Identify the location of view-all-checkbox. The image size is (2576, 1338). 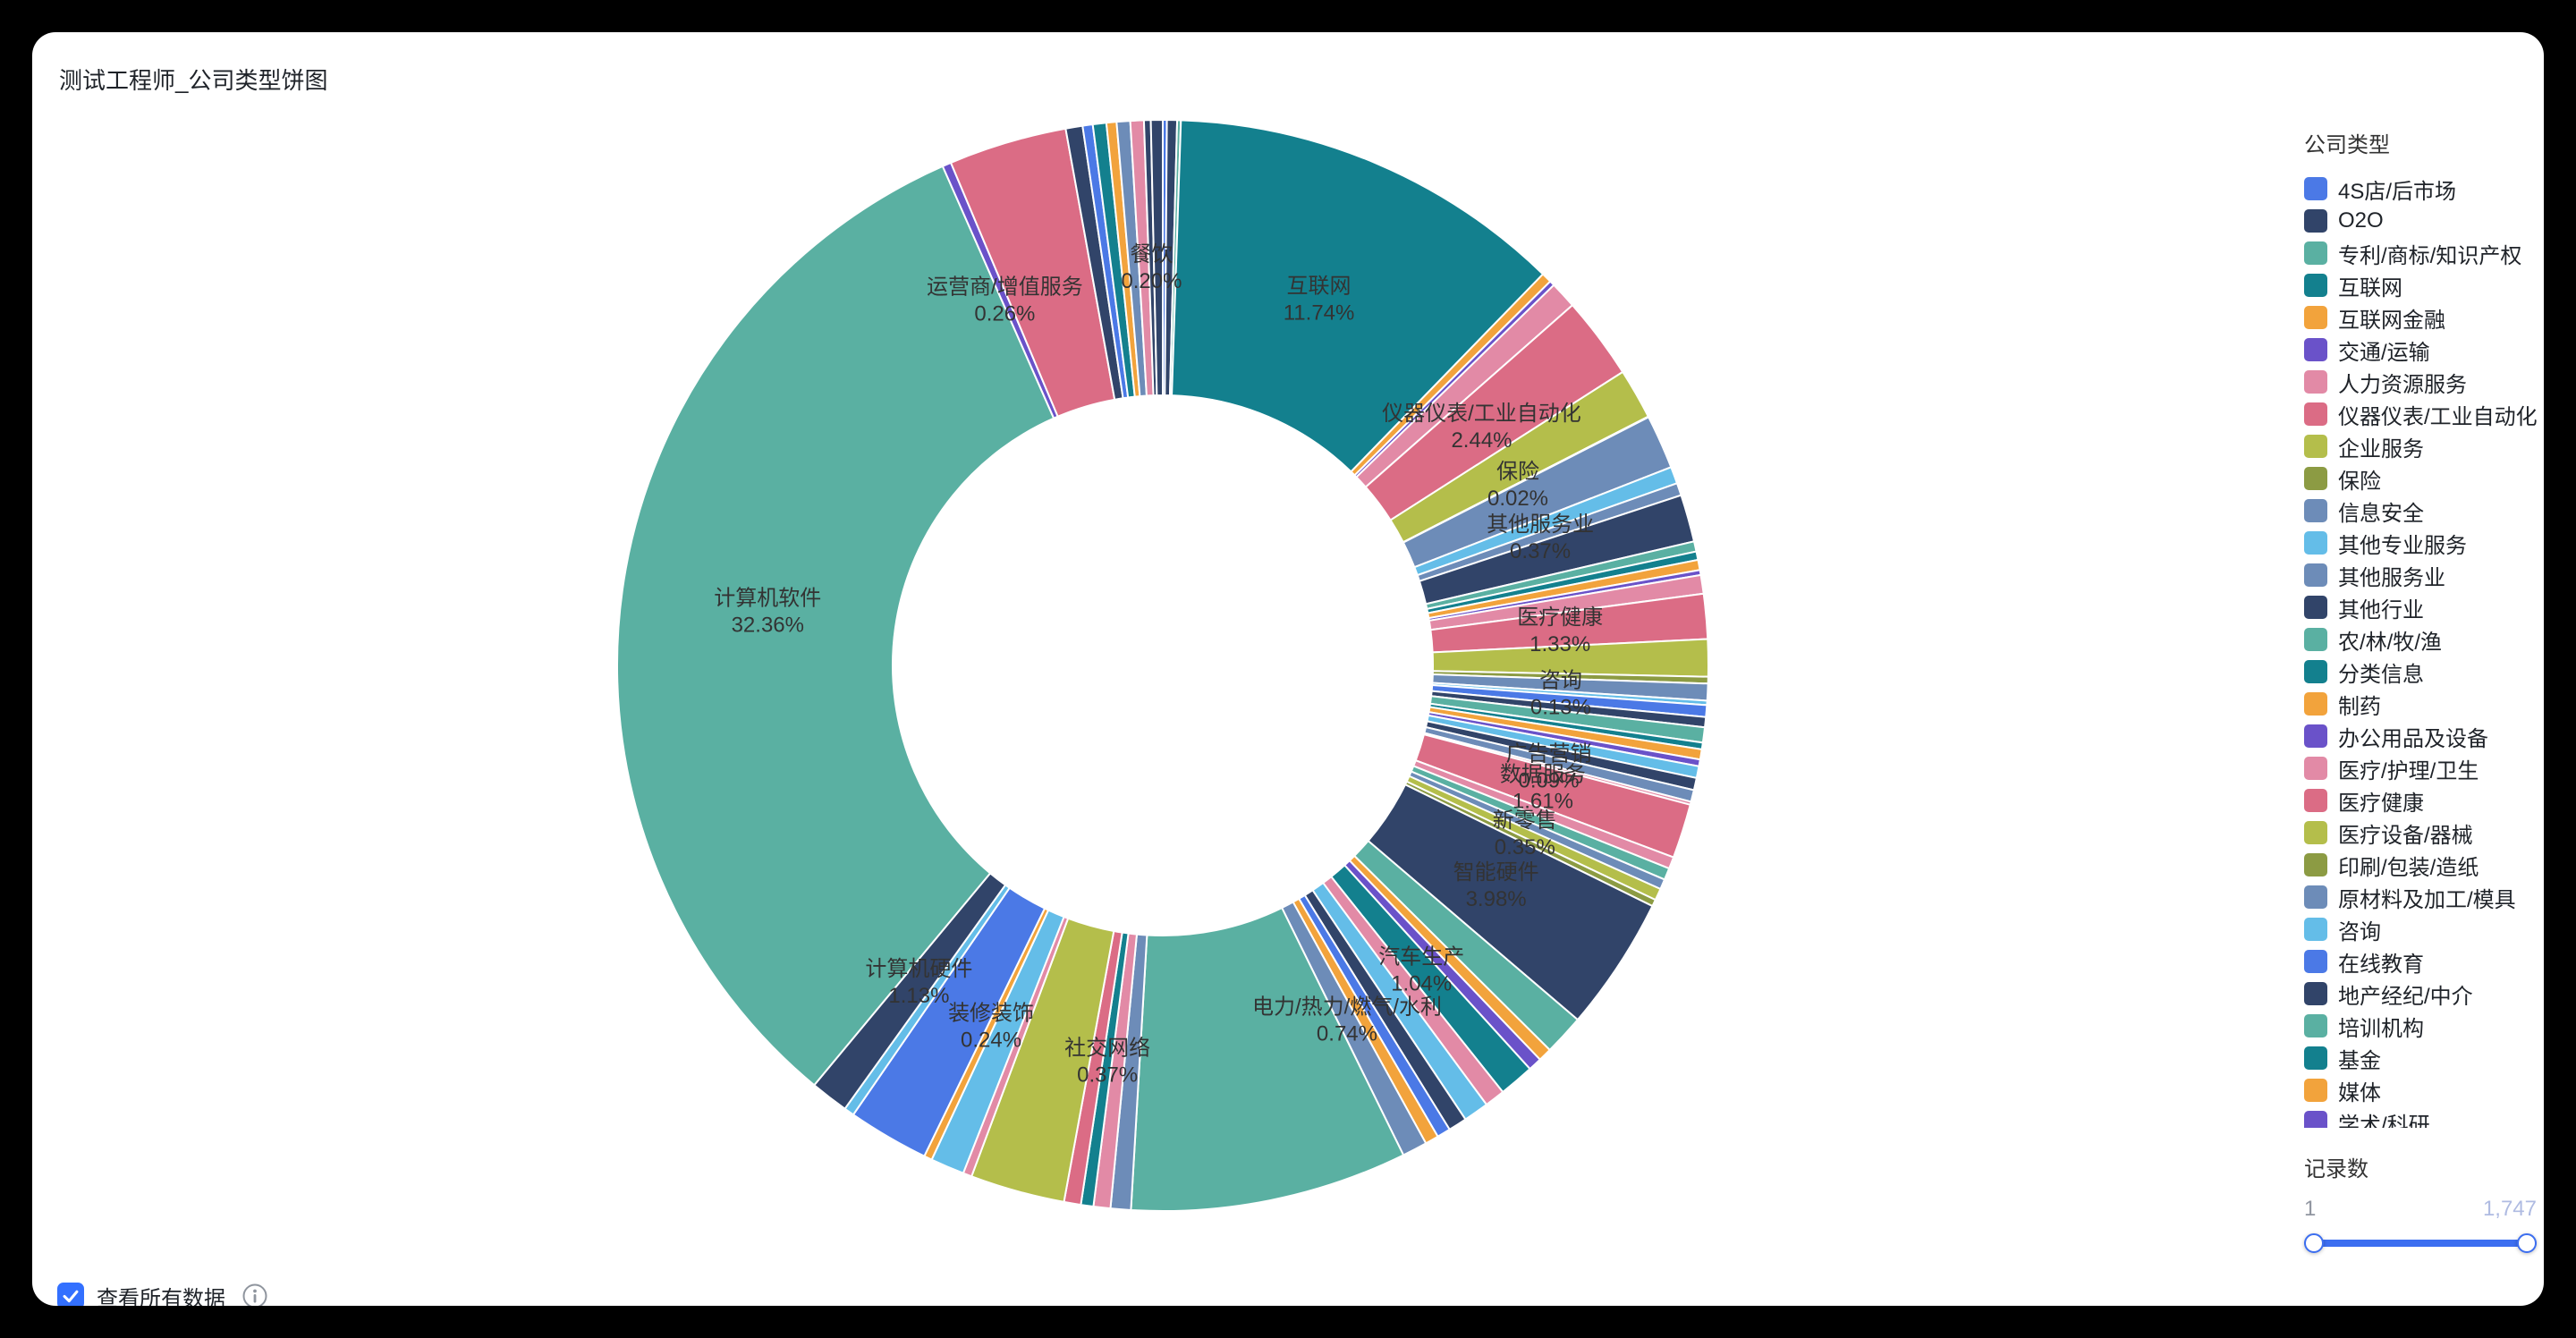
(70, 1294).